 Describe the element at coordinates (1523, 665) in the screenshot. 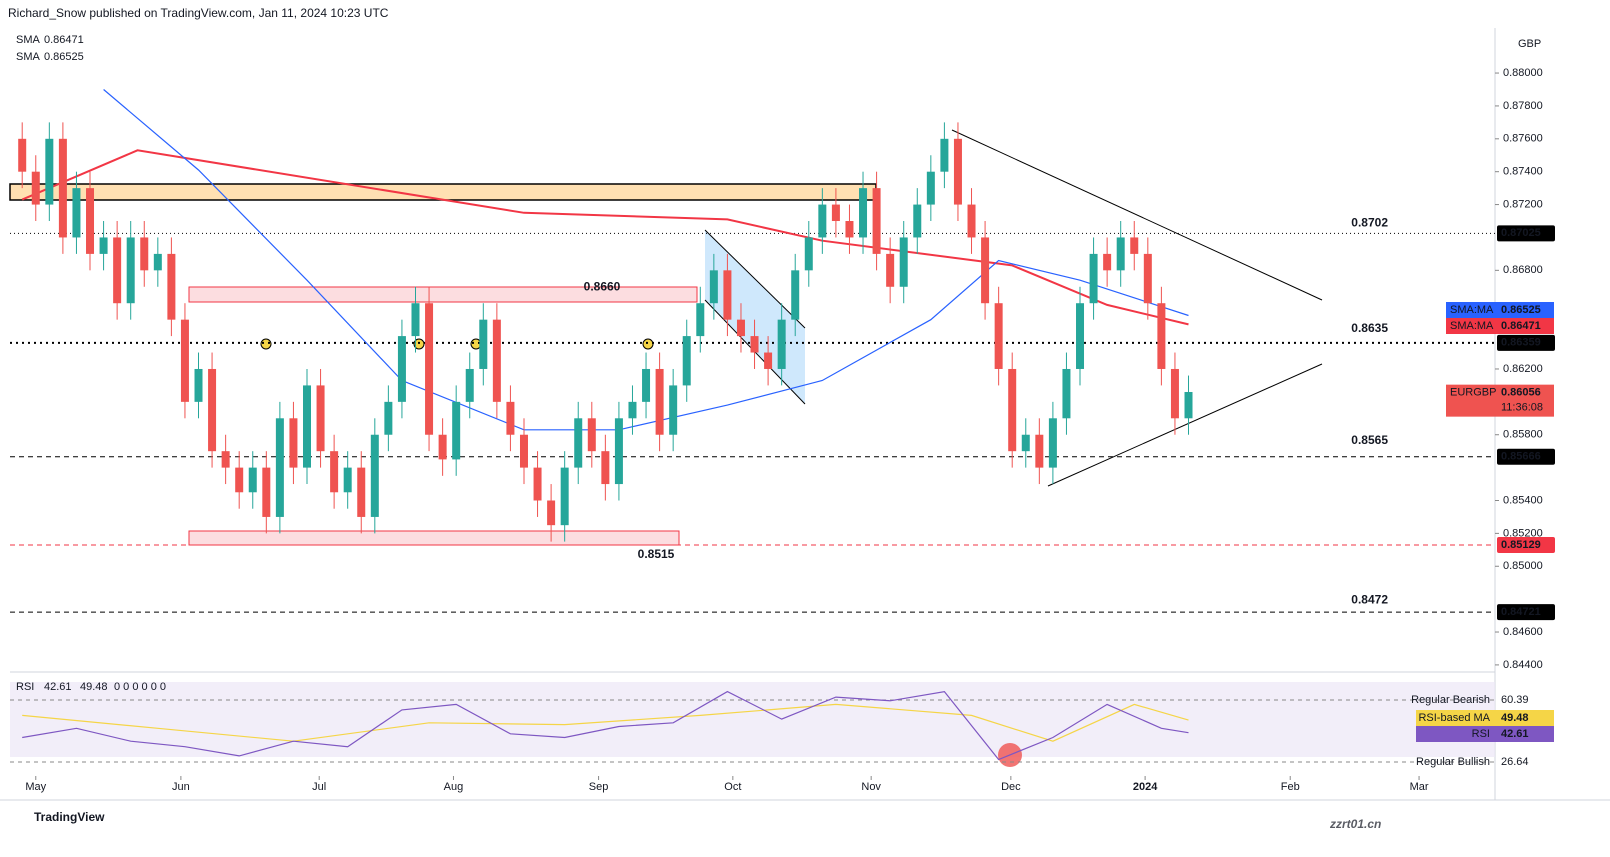

I see `y-tick-label: 0.84400` at that location.